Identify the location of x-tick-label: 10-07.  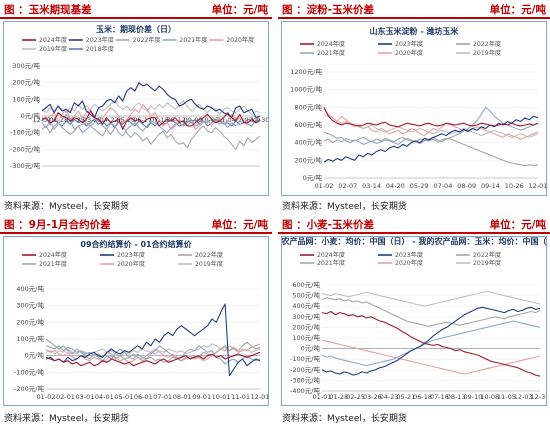
(209, 120).